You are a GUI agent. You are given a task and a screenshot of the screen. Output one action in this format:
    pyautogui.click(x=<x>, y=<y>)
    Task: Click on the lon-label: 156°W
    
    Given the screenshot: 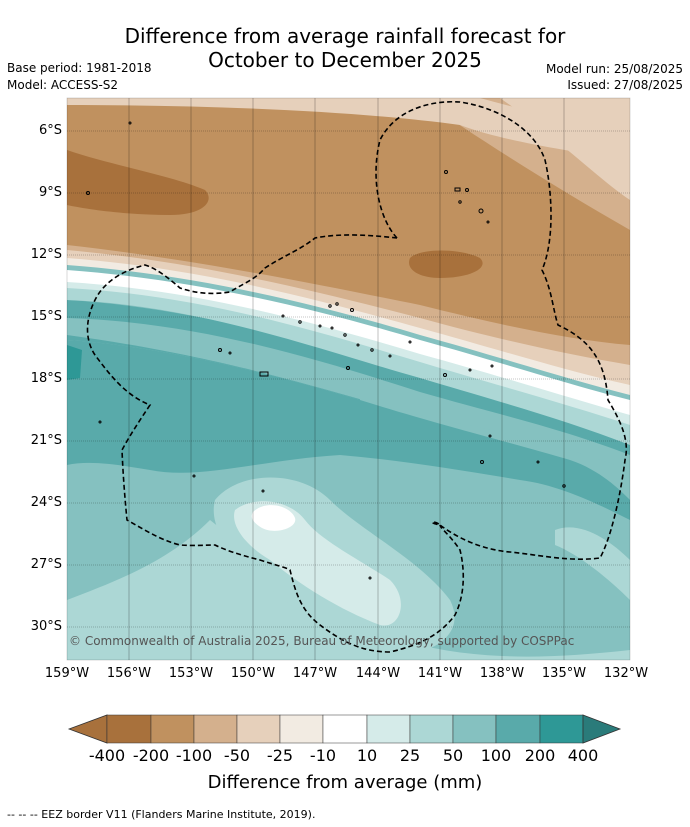 What is the action you would take?
    pyautogui.click(x=129, y=673)
    